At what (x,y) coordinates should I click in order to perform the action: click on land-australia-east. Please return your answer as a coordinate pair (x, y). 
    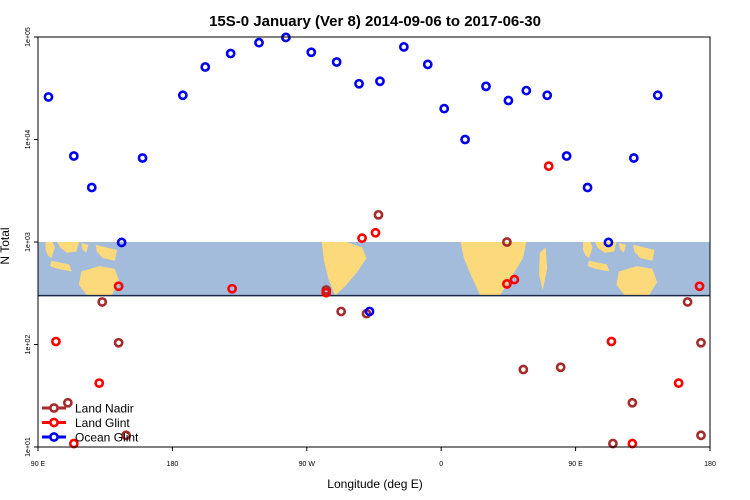
    Looking at the image, I should click on (637, 281).